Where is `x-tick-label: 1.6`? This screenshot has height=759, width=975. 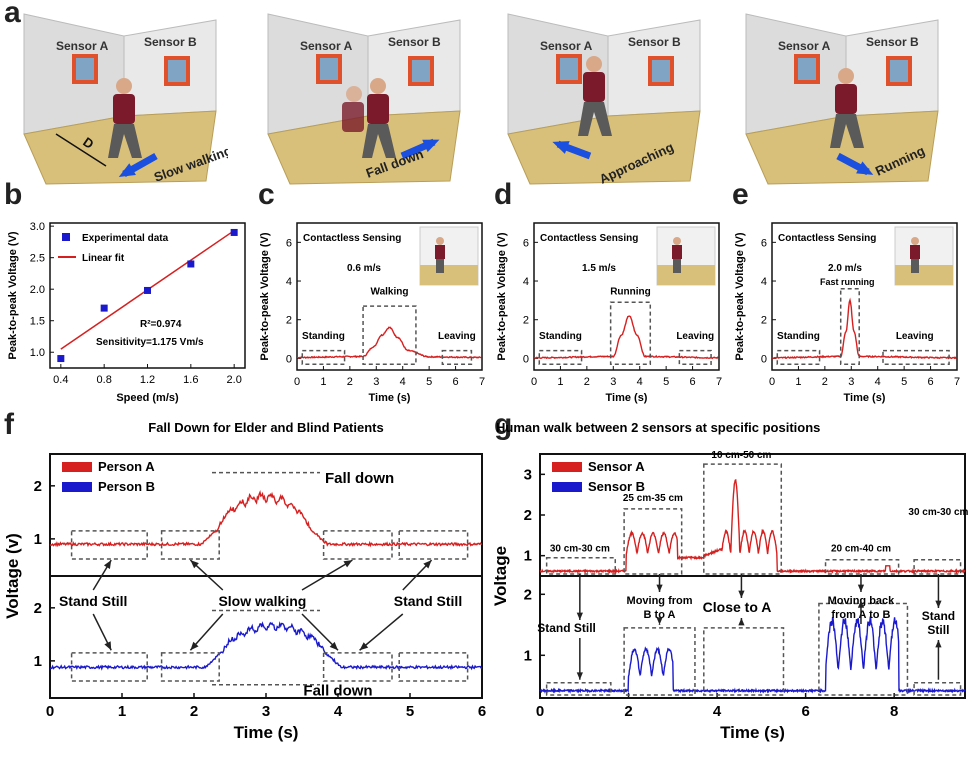 x-tick-label: 1.6 is located at coordinates (190, 380).